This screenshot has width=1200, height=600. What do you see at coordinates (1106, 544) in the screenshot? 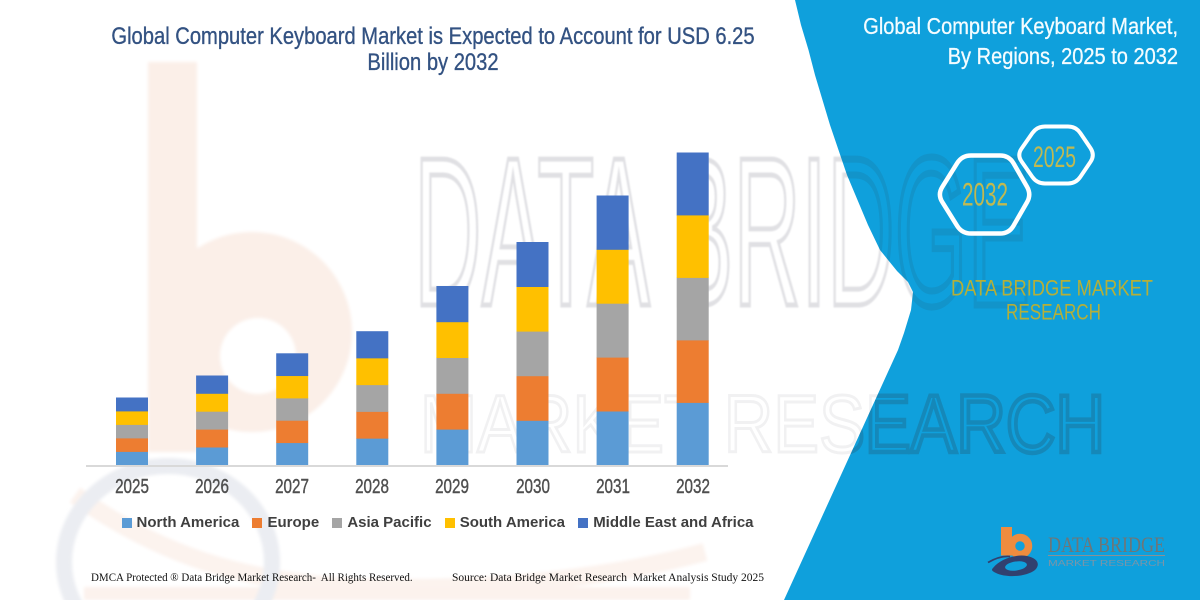
I see `svg-text: DATA BRIDGE` at bounding box center [1106, 544].